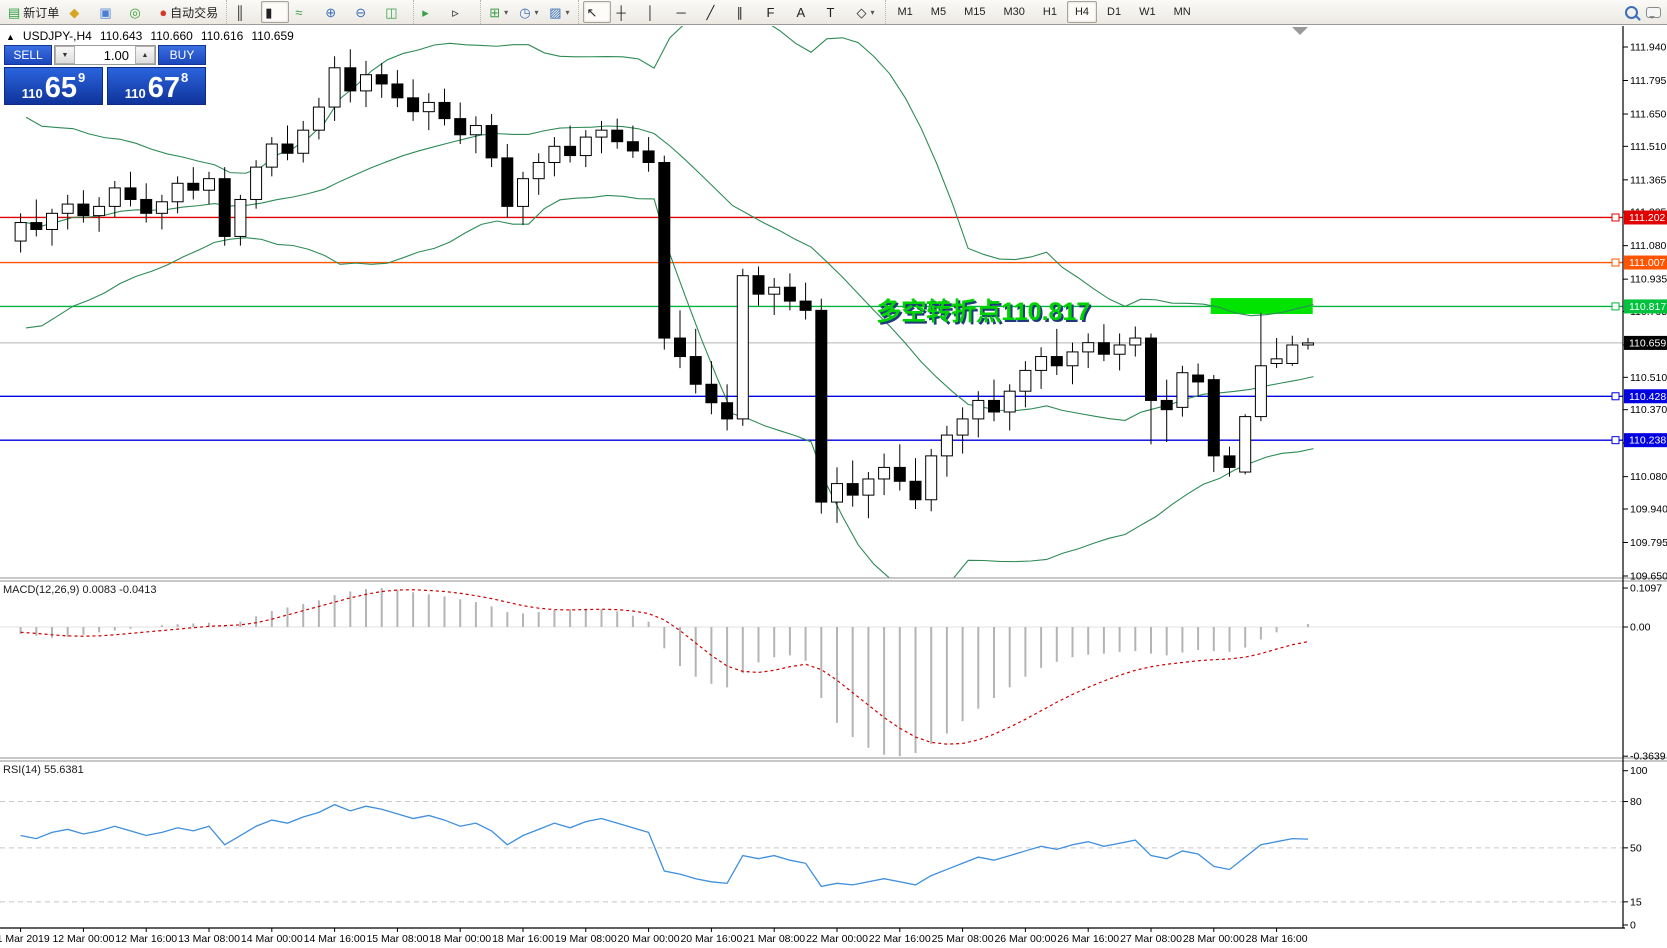  What do you see at coordinates (145, 55) in the screenshot?
I see `volume-increase-button: ▲` at bounding box center [145, 55].